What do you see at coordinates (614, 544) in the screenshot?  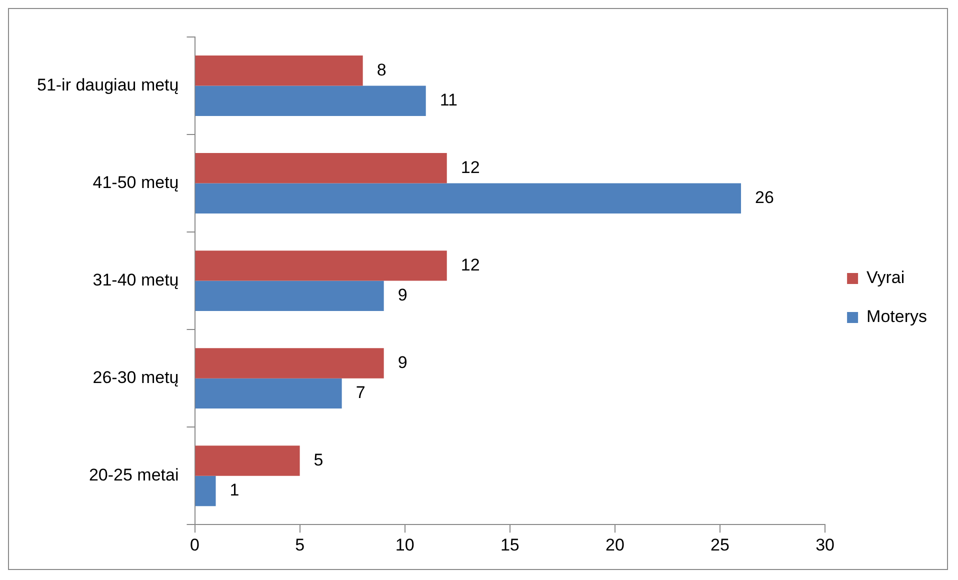 I see `x-tick-label: 20` at bounding box center [614, 544].